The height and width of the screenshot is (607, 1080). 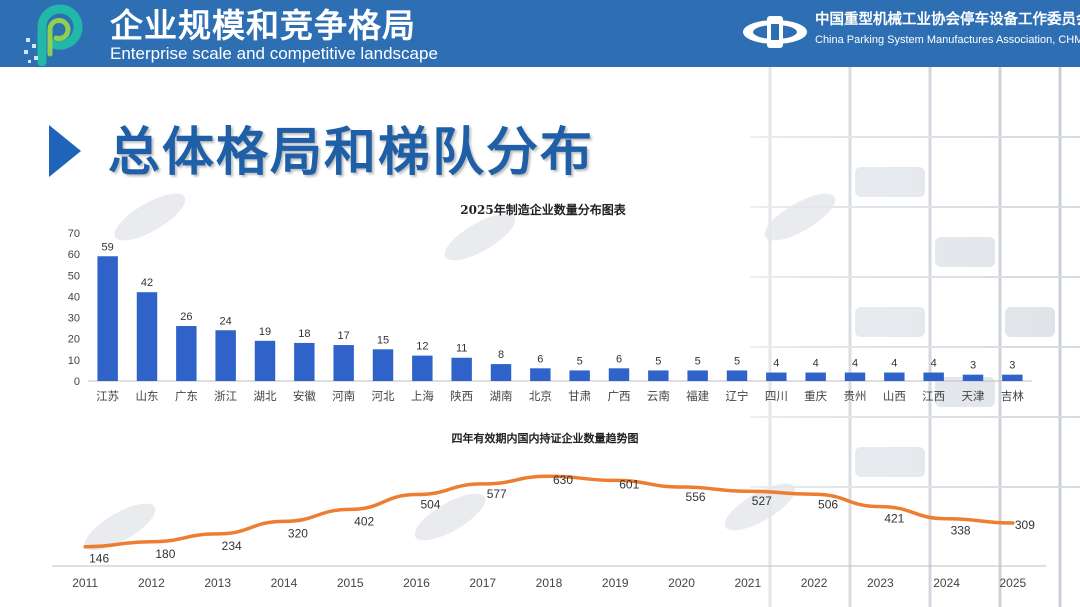 I want to click on line-value-label: 556, so click(x=696, y=497).